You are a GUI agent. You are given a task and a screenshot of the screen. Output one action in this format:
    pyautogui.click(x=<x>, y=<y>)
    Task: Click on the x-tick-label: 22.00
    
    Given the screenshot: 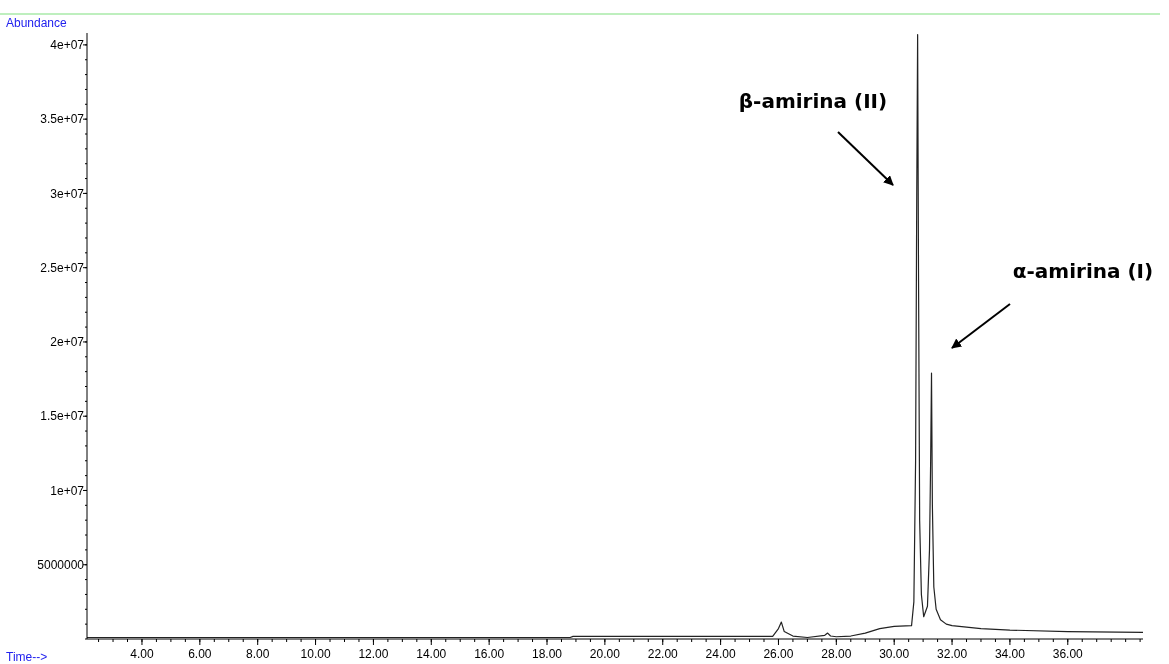 What is the action you would take?
    pyautogui.click(x=663, y=654)
    